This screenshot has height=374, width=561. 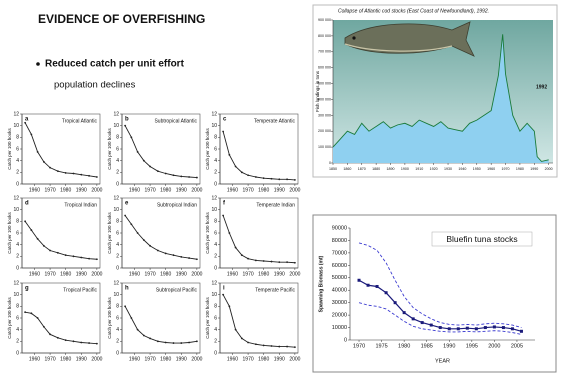 What do you see at coordinates (115, 64) in the screenshot?
I see `bullet-text: Reduced catch per unit effort` at bounding box center [115, 64].